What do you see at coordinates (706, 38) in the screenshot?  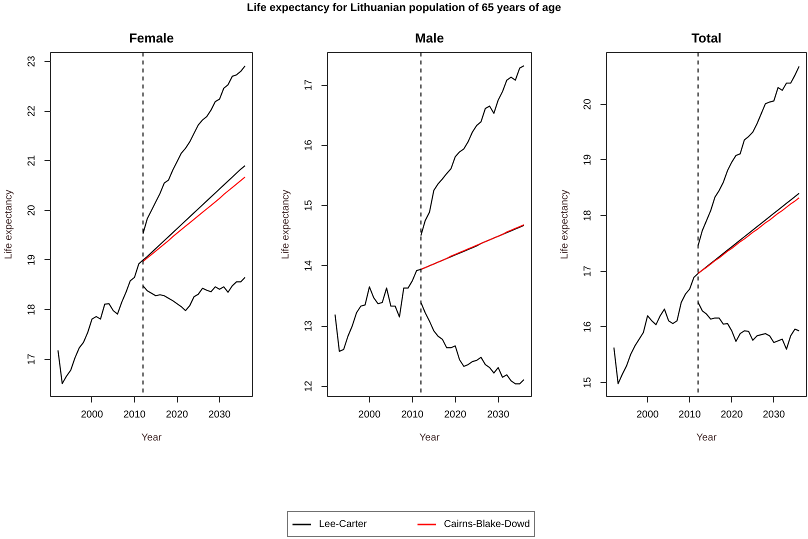 I see `chart-subtitle: Total` at bounding box center [706, 38].